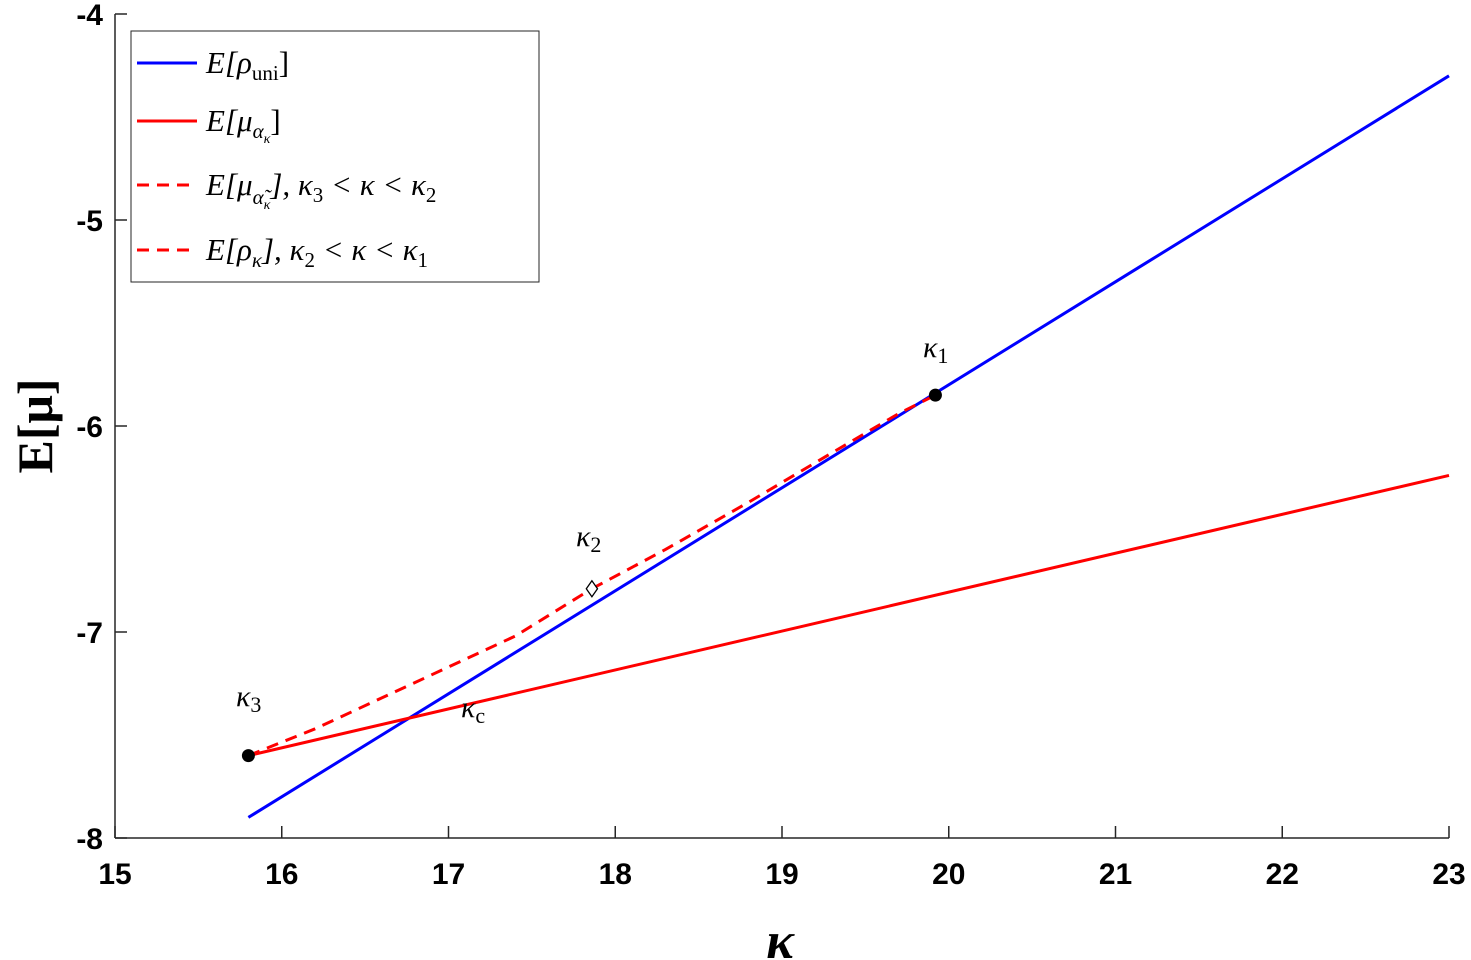 This screenshot has height=960, width=1471. I want to click on legend-entry-e-rho-kappa: E[ρκ], κ2 < κ < κ1, so click(282, 252).